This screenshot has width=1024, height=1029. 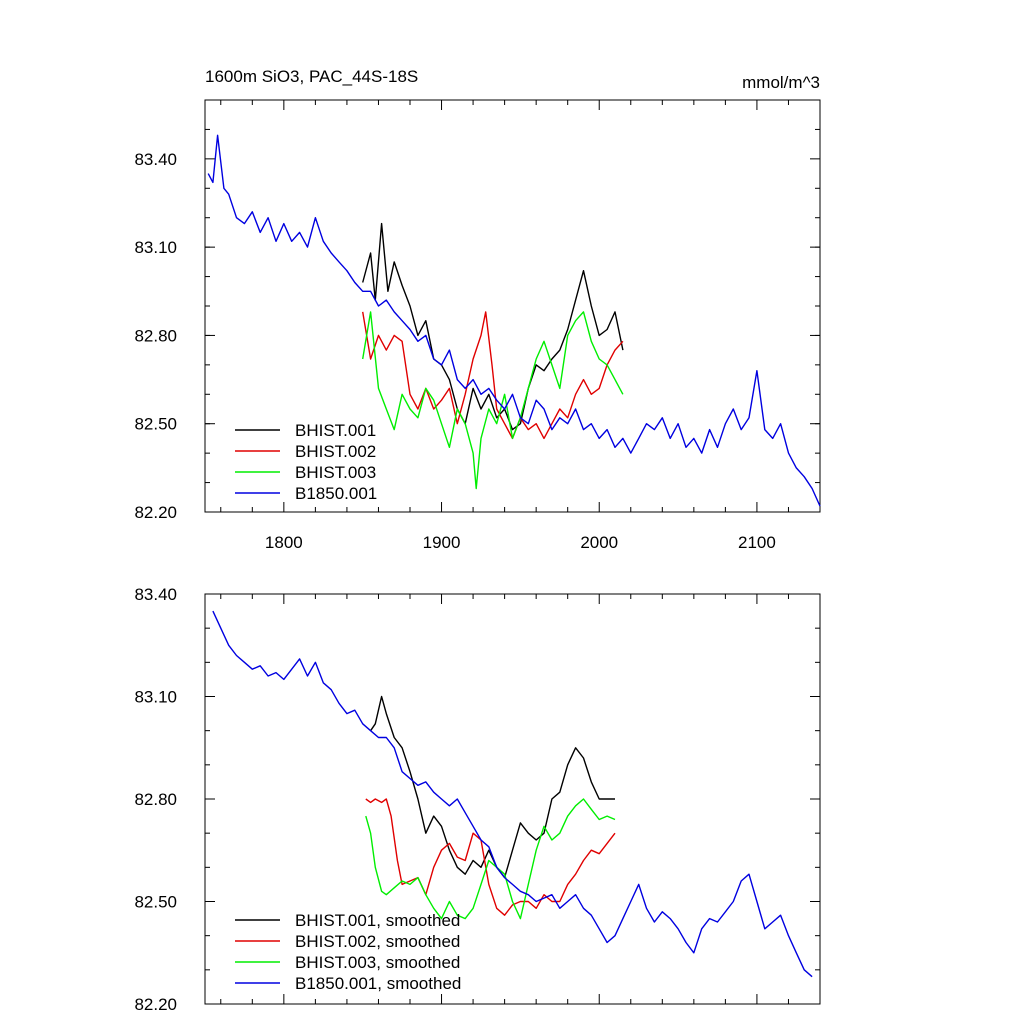 I want to click on chart-title: 1600m SiO3, PAC_44S-18S, so click(x=311, y=76).